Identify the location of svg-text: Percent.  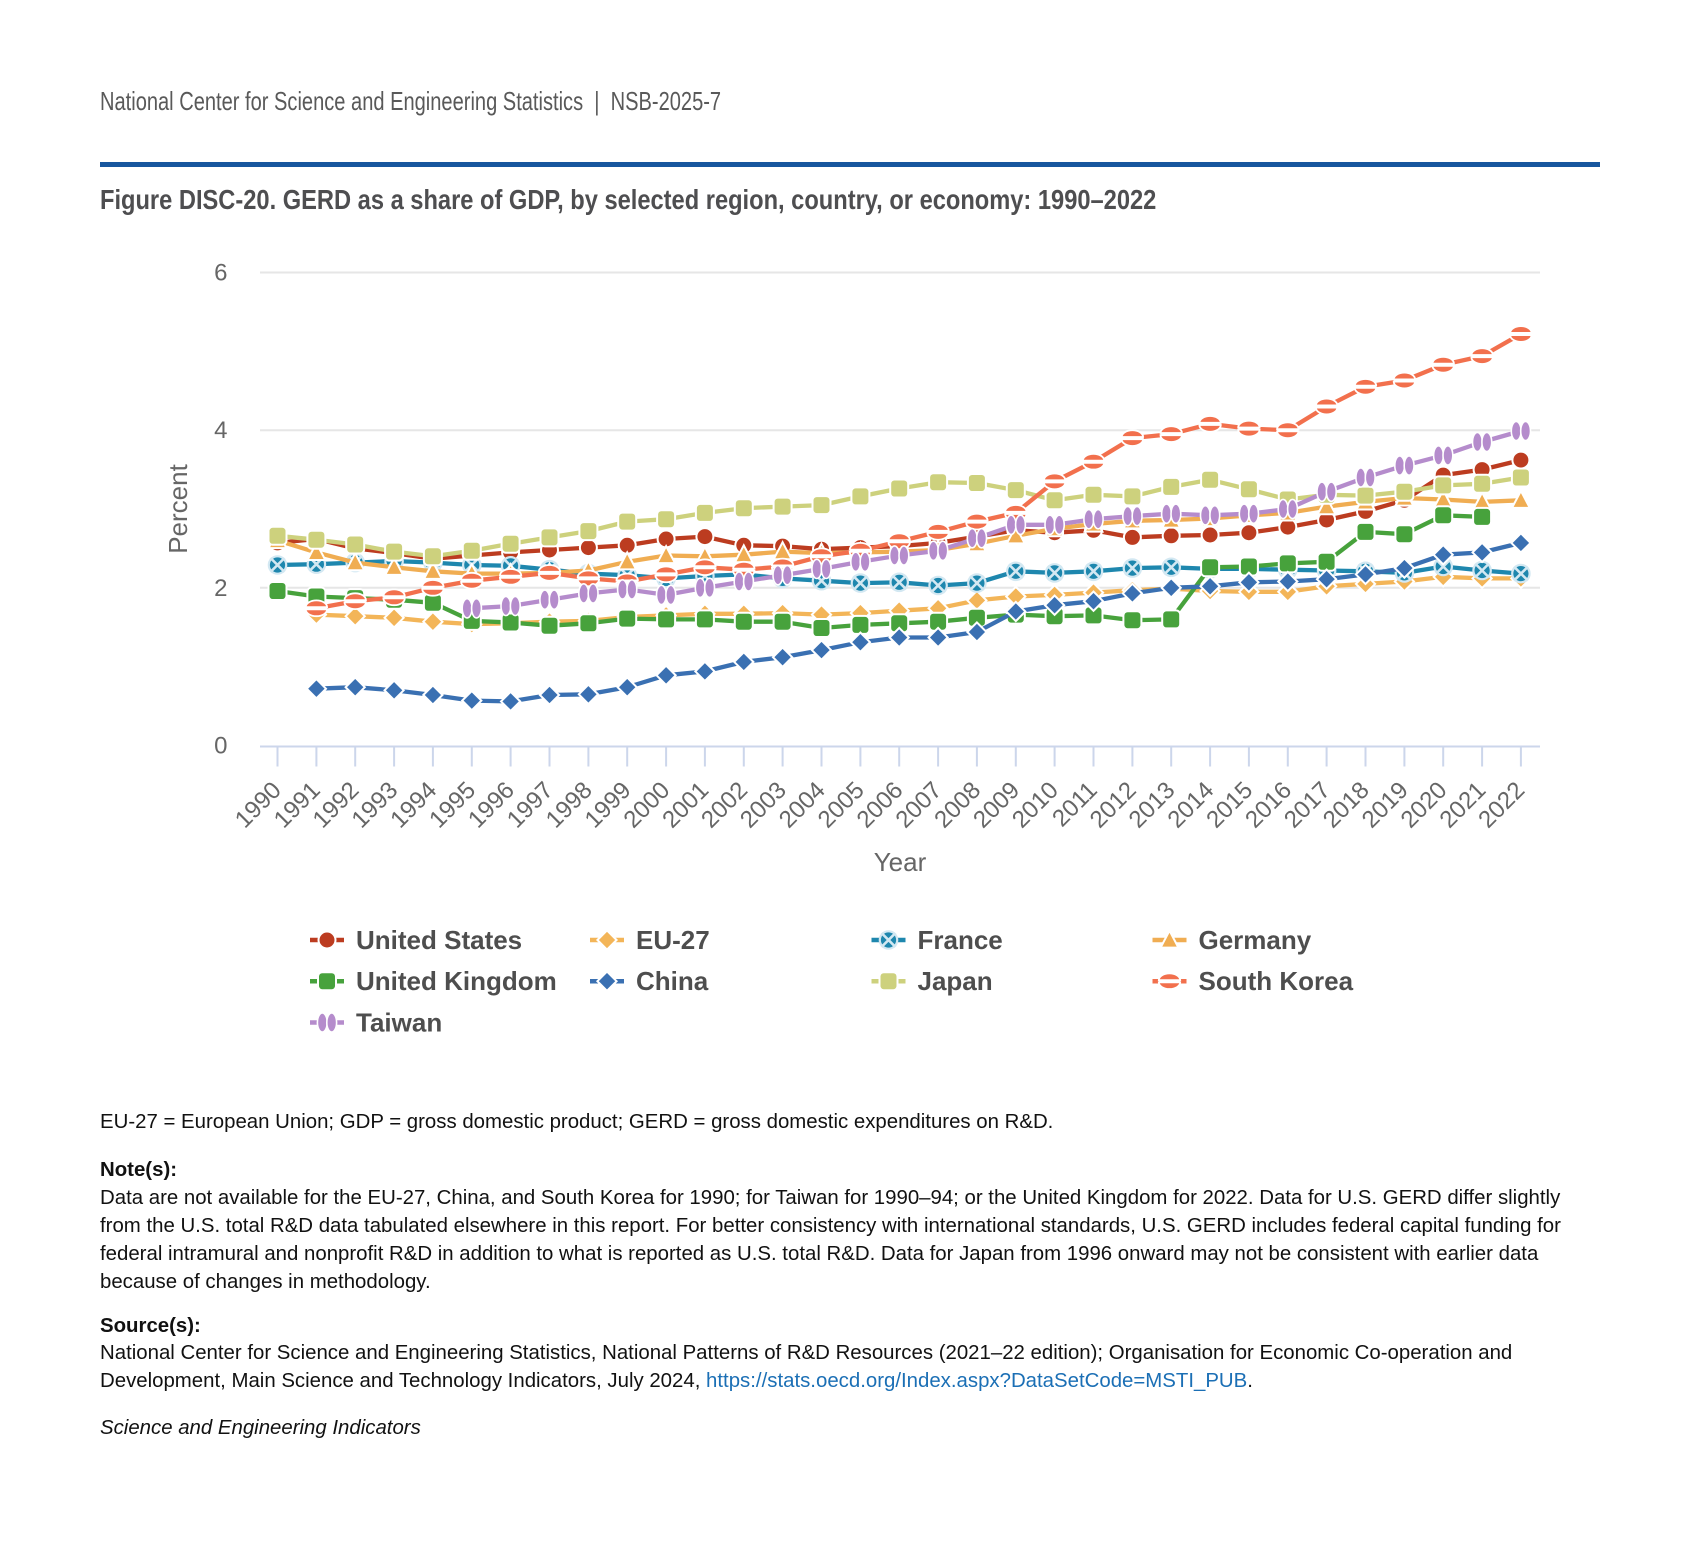
(178, 508).